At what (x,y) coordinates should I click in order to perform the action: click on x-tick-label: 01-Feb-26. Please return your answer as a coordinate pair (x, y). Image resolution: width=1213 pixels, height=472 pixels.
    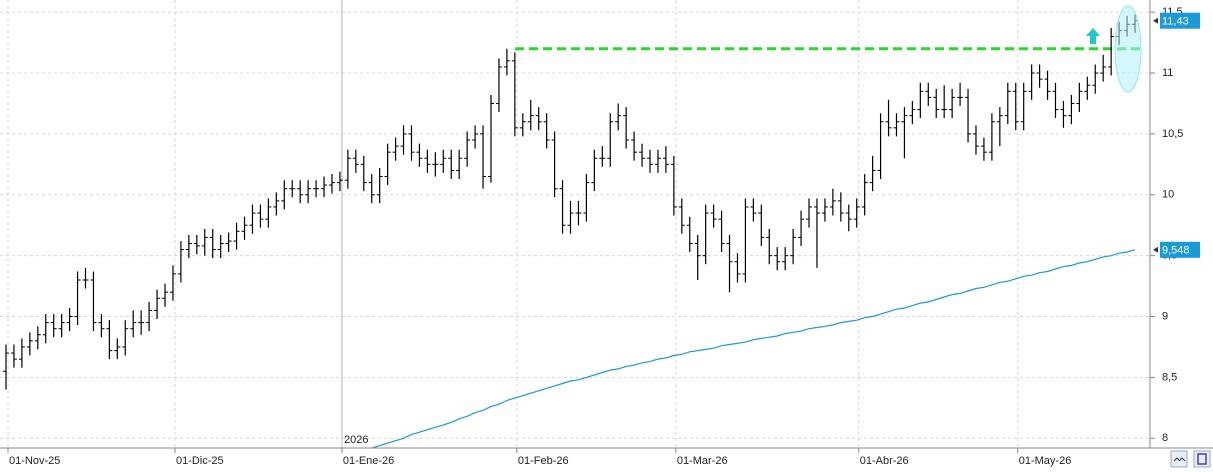
    Looking at the image, I should click on (543, 461).